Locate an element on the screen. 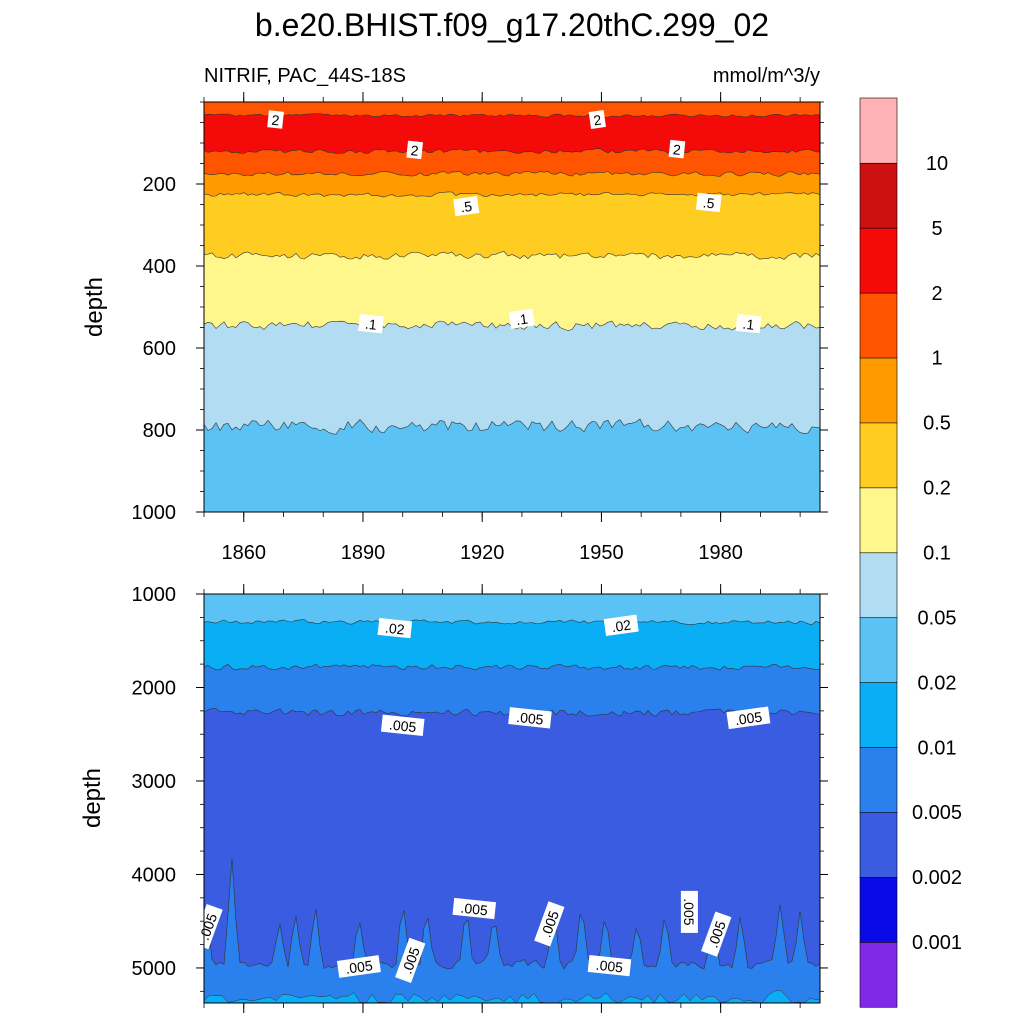  colorbar-label: 0.2 is located at coordinates (937, 489).